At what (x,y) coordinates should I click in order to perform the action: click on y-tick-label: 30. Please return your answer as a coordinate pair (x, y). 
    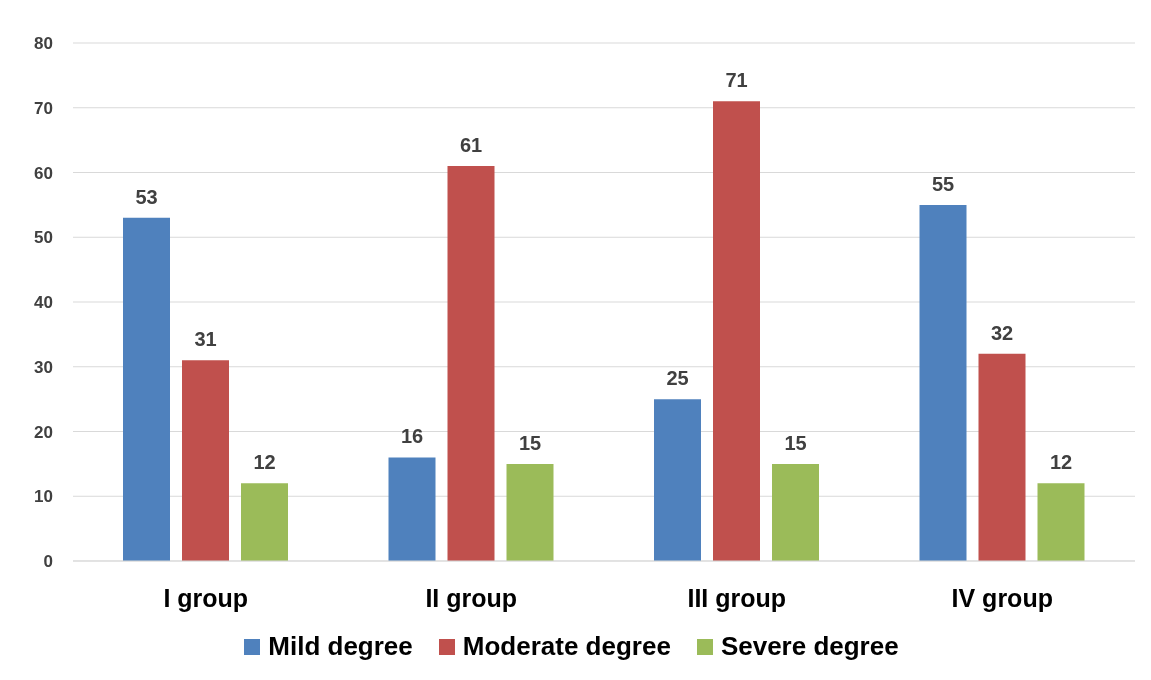
    Looking at the image, I should click on (43, 367).